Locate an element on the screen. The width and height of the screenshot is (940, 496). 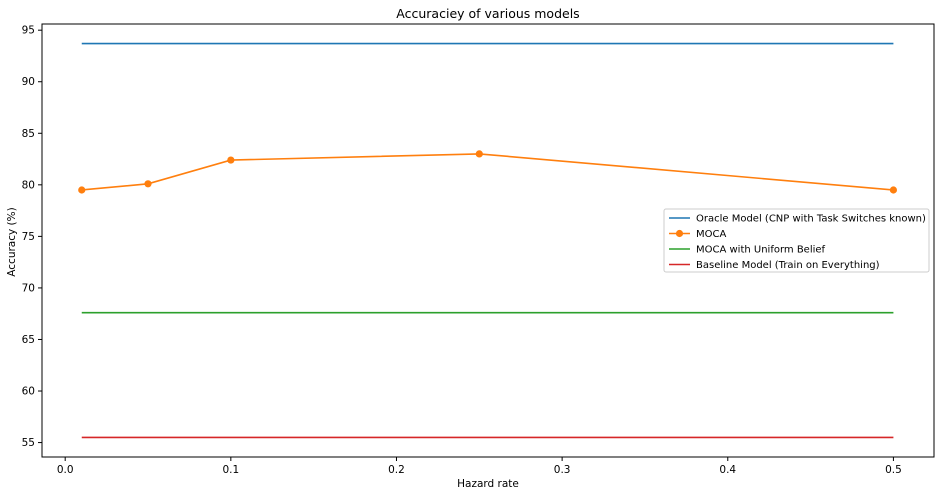
legend-label: MOCA is located at coordinates (711, 234).